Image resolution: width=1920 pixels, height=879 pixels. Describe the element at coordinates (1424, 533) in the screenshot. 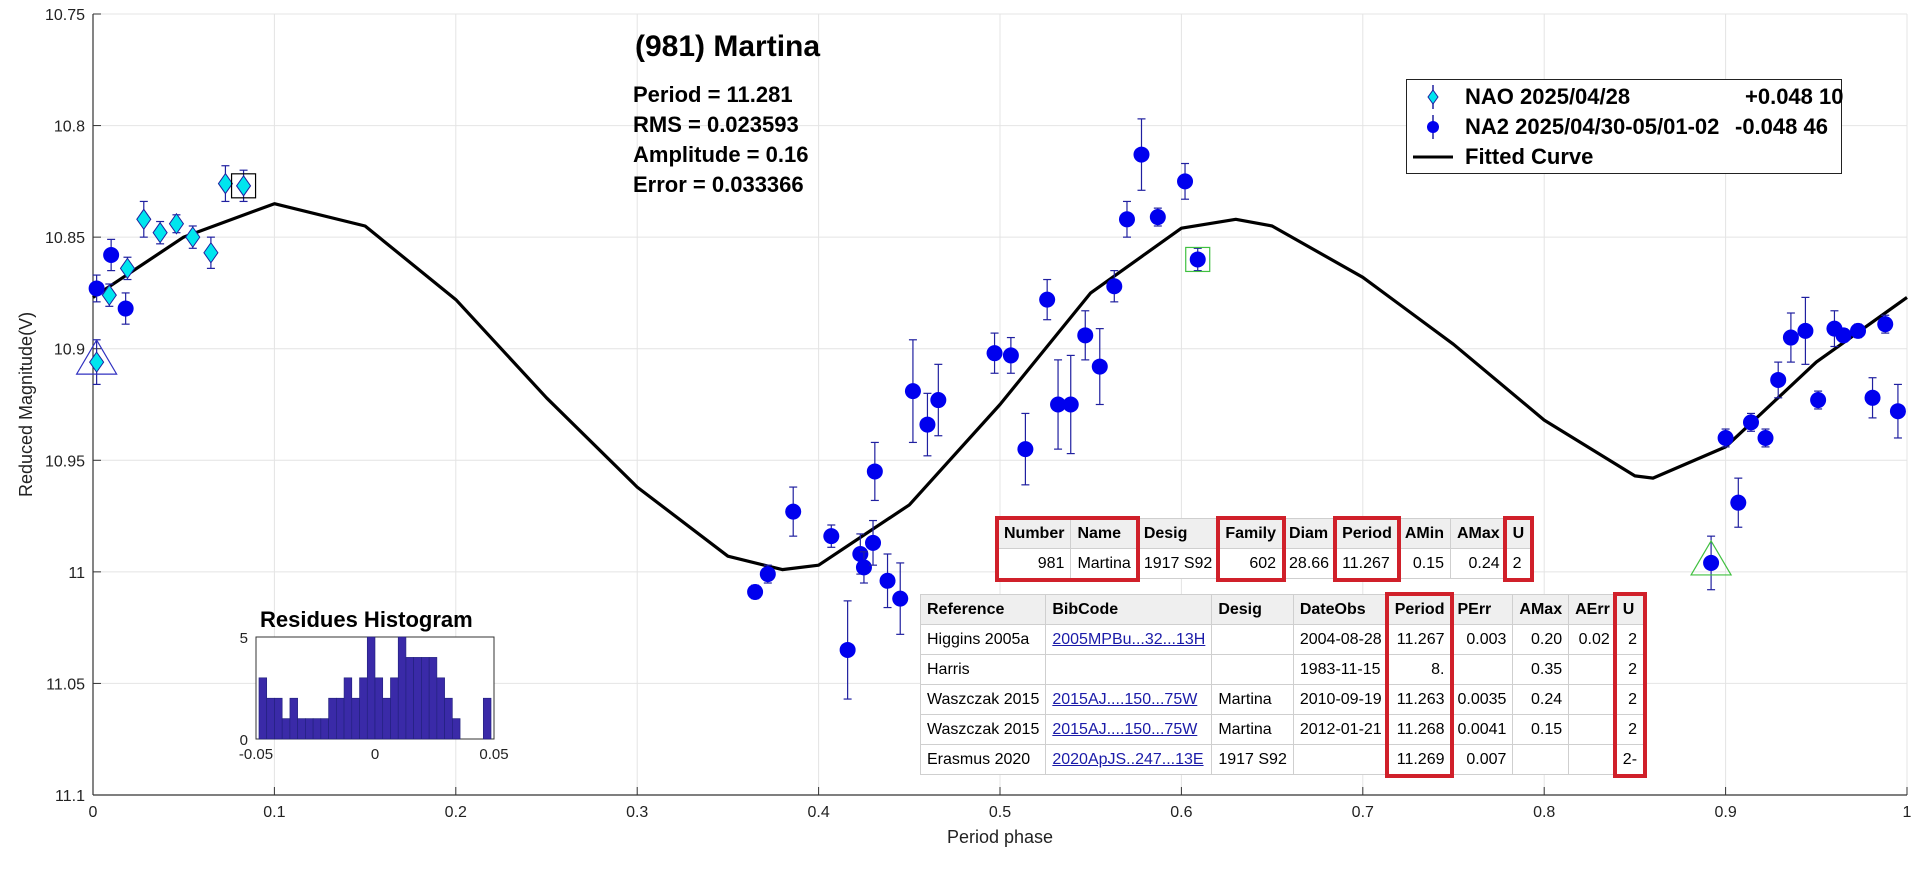

I see `col-amin: AMin` at that location.